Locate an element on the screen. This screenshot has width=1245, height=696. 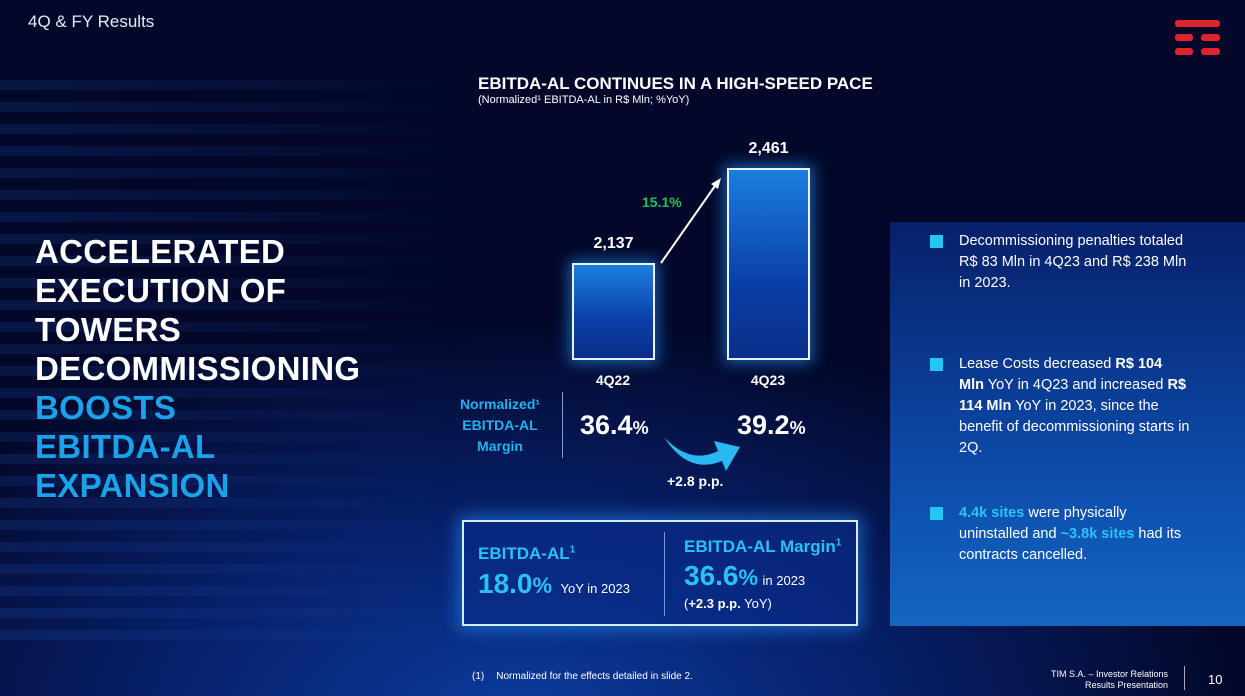
headline-line: ACCELERATED is located at coordinates (160, 251).